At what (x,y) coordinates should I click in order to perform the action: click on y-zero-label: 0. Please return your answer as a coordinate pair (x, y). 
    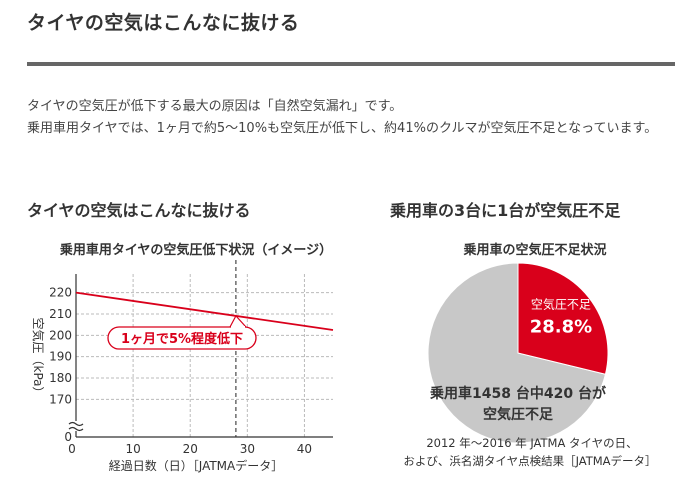
    Looking at the image, I should click on (68, 437).